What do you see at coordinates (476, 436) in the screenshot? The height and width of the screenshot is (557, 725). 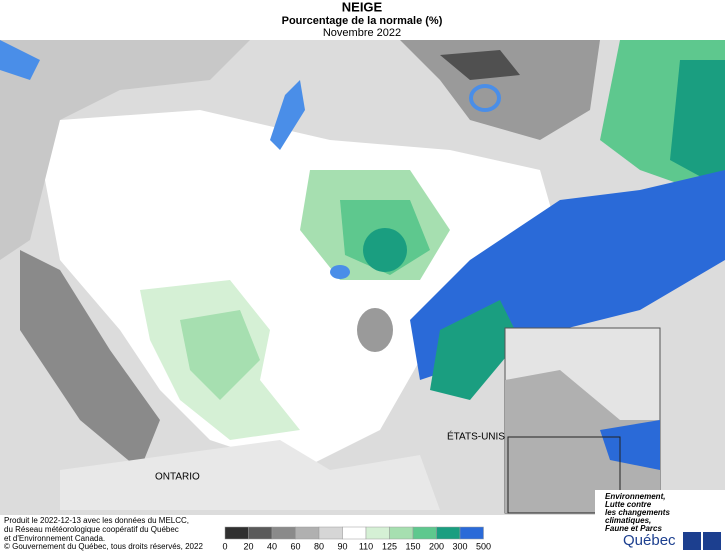 I see `place-label: ÉTATS-UNIS` at bounding box center [476, 436].